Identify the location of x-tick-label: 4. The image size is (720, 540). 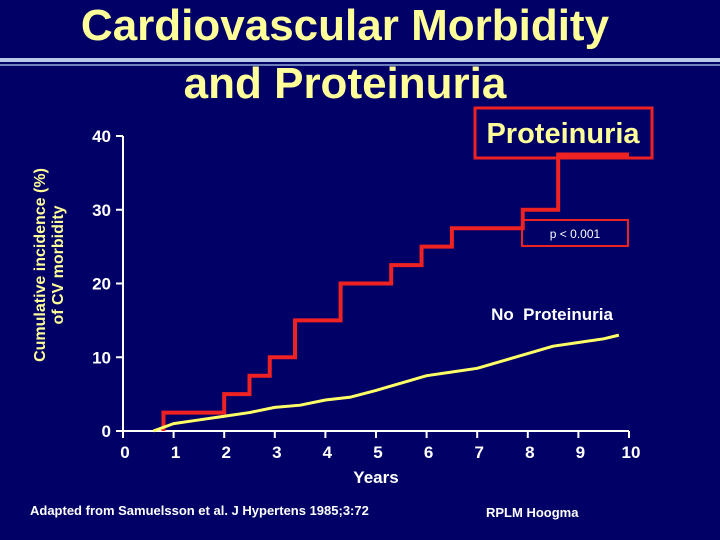
(328, 452).